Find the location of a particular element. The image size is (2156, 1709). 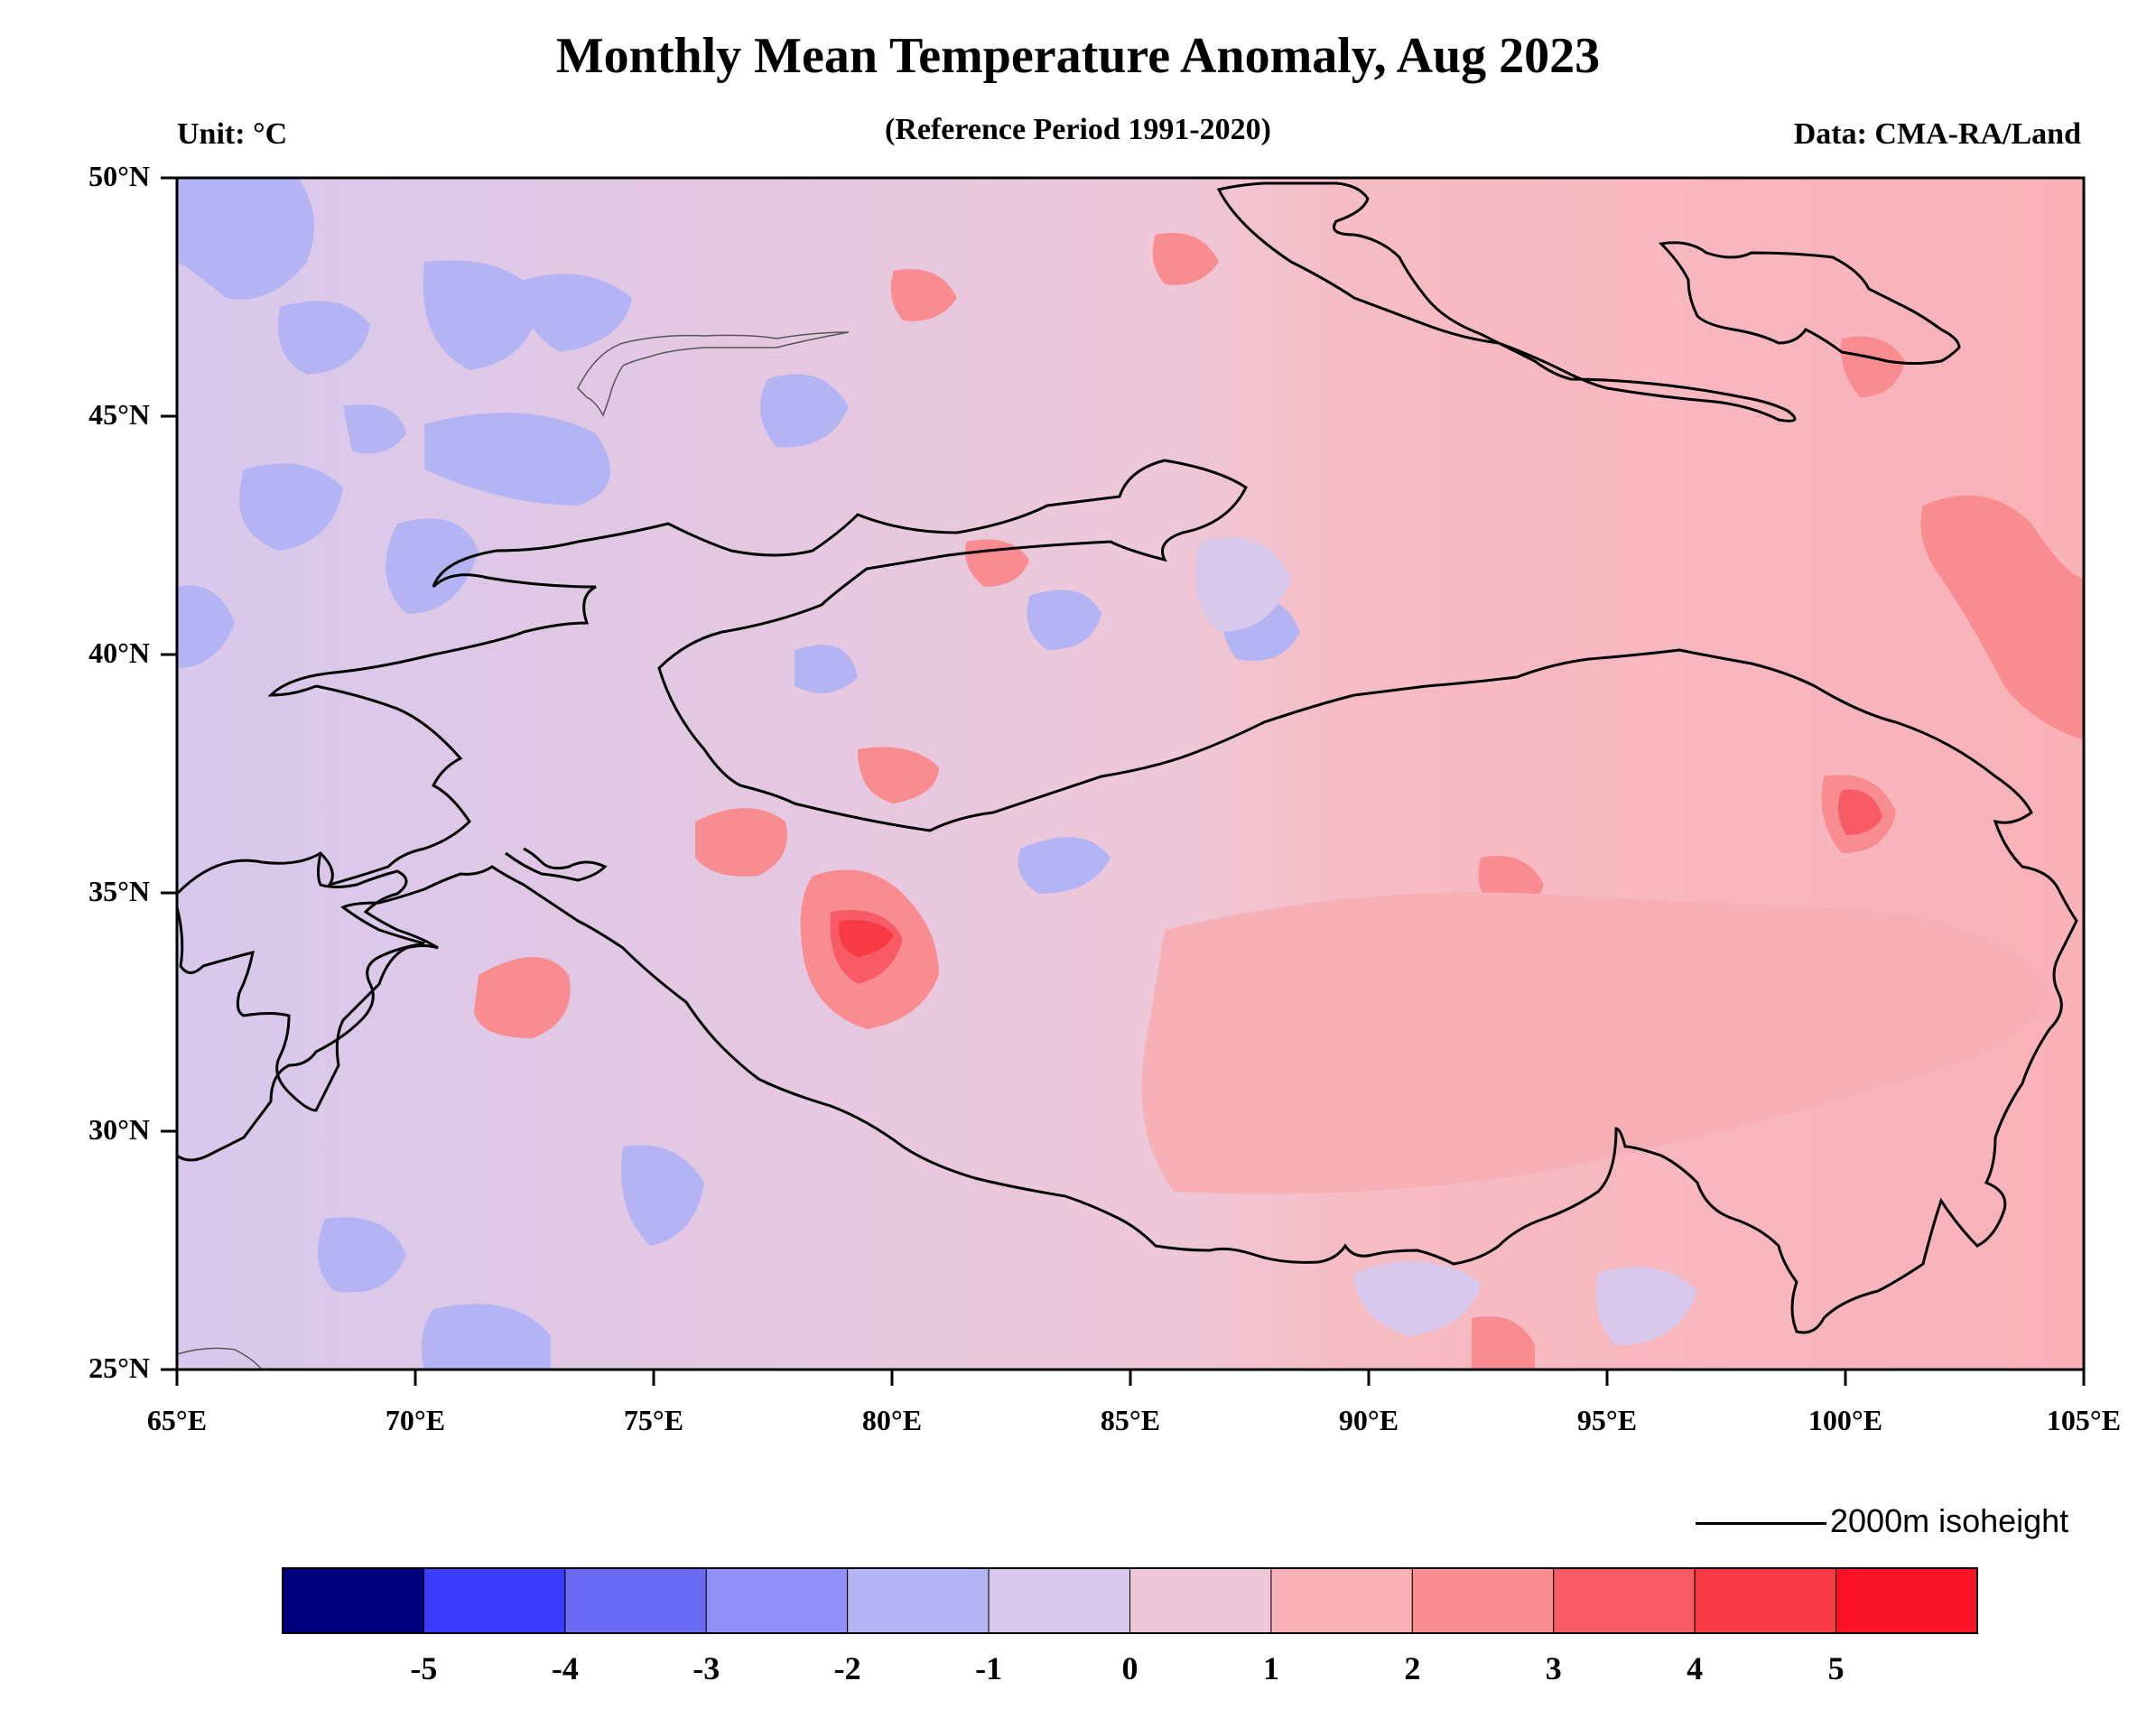

colorbar-label: -3 is located at coordinates (706, 1668).